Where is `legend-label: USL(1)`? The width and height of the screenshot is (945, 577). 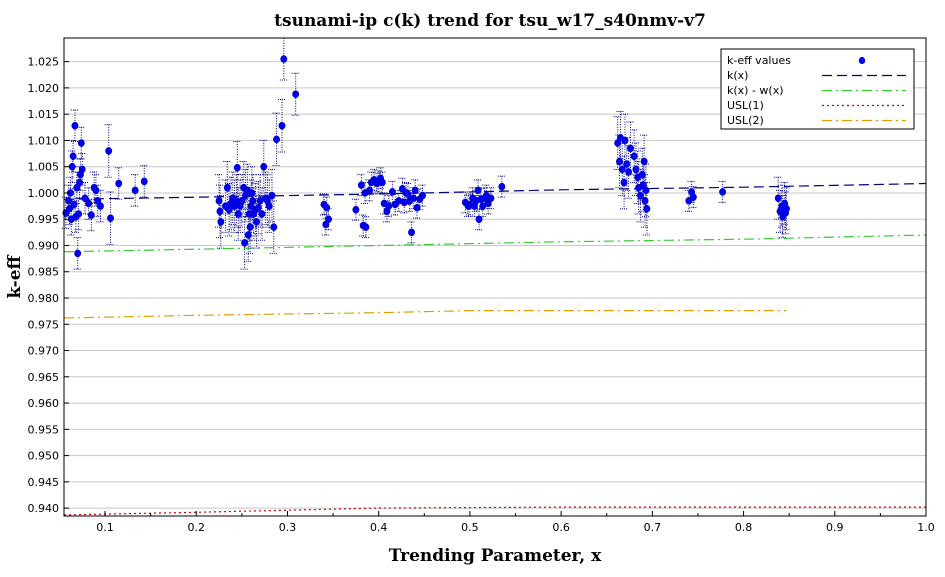 legend-label: USL(1) is located at coordinates (745, 105).